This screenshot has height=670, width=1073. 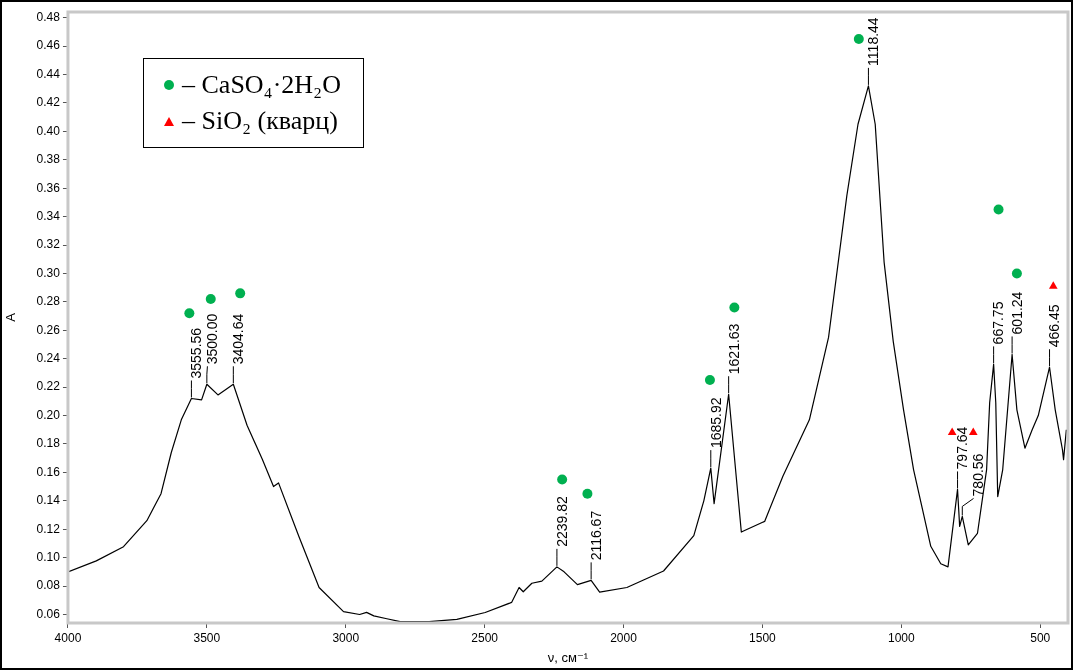 What do you see at coordinates (1040, 637) in the screenshot?
I see `x-tick-label: 500` at bounding box center [1040, 637].